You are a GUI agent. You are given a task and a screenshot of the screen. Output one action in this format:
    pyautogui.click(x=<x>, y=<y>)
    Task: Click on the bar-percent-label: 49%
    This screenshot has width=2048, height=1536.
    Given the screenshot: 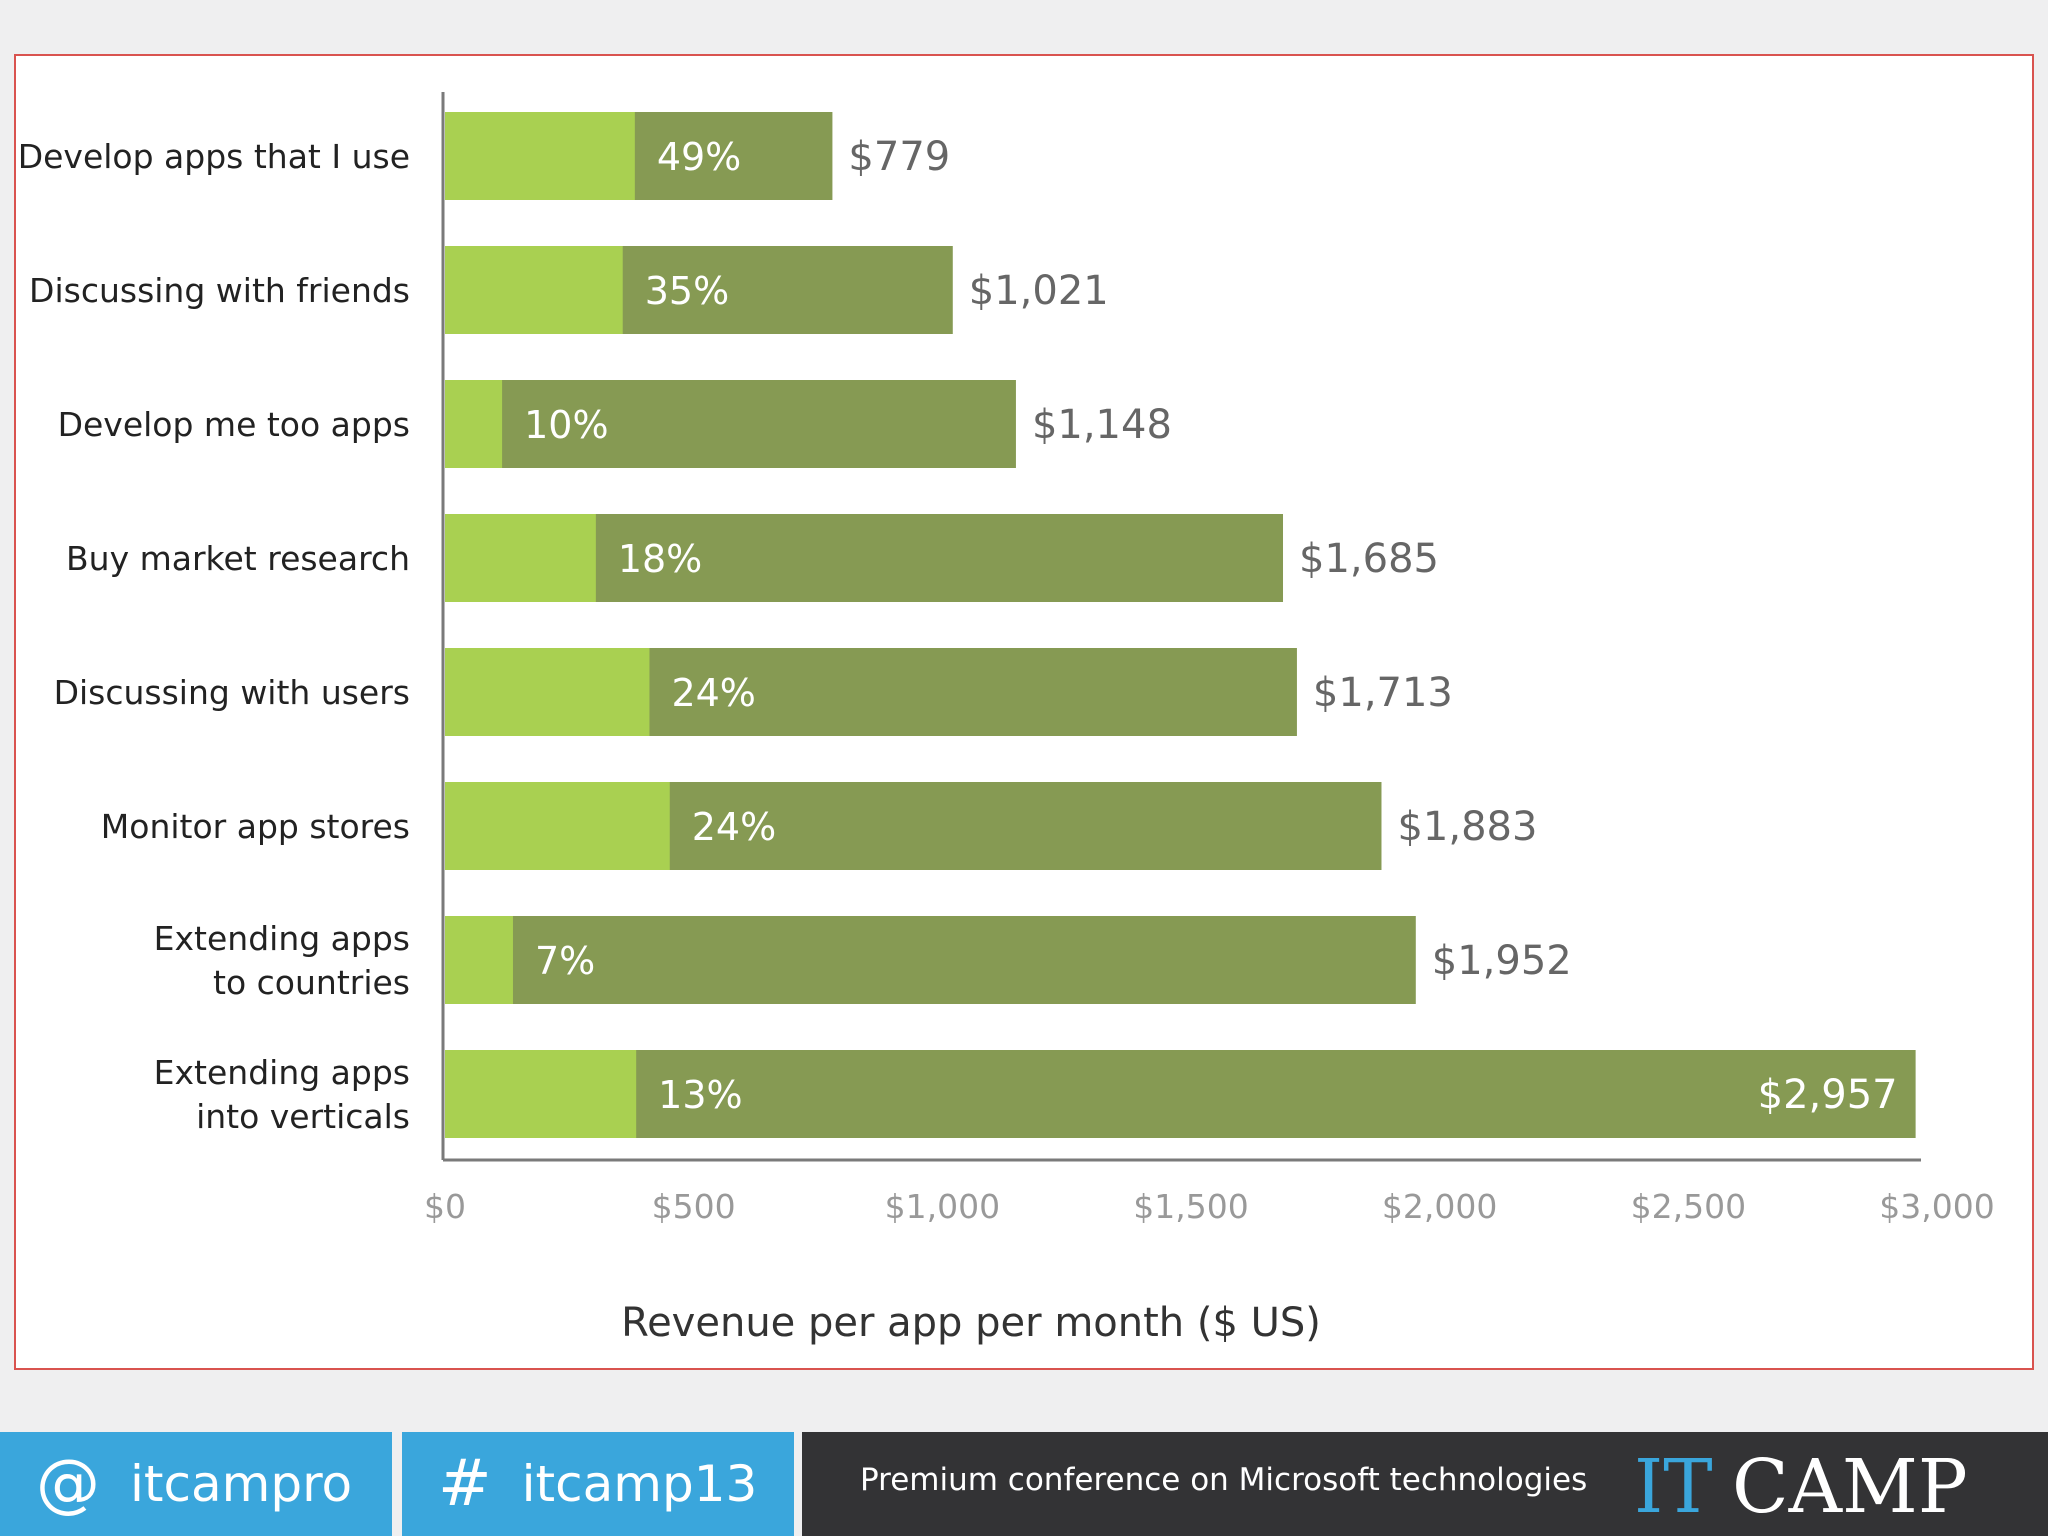 What is the action you would take?
    pyautogui.click(x=699, y=157)
    